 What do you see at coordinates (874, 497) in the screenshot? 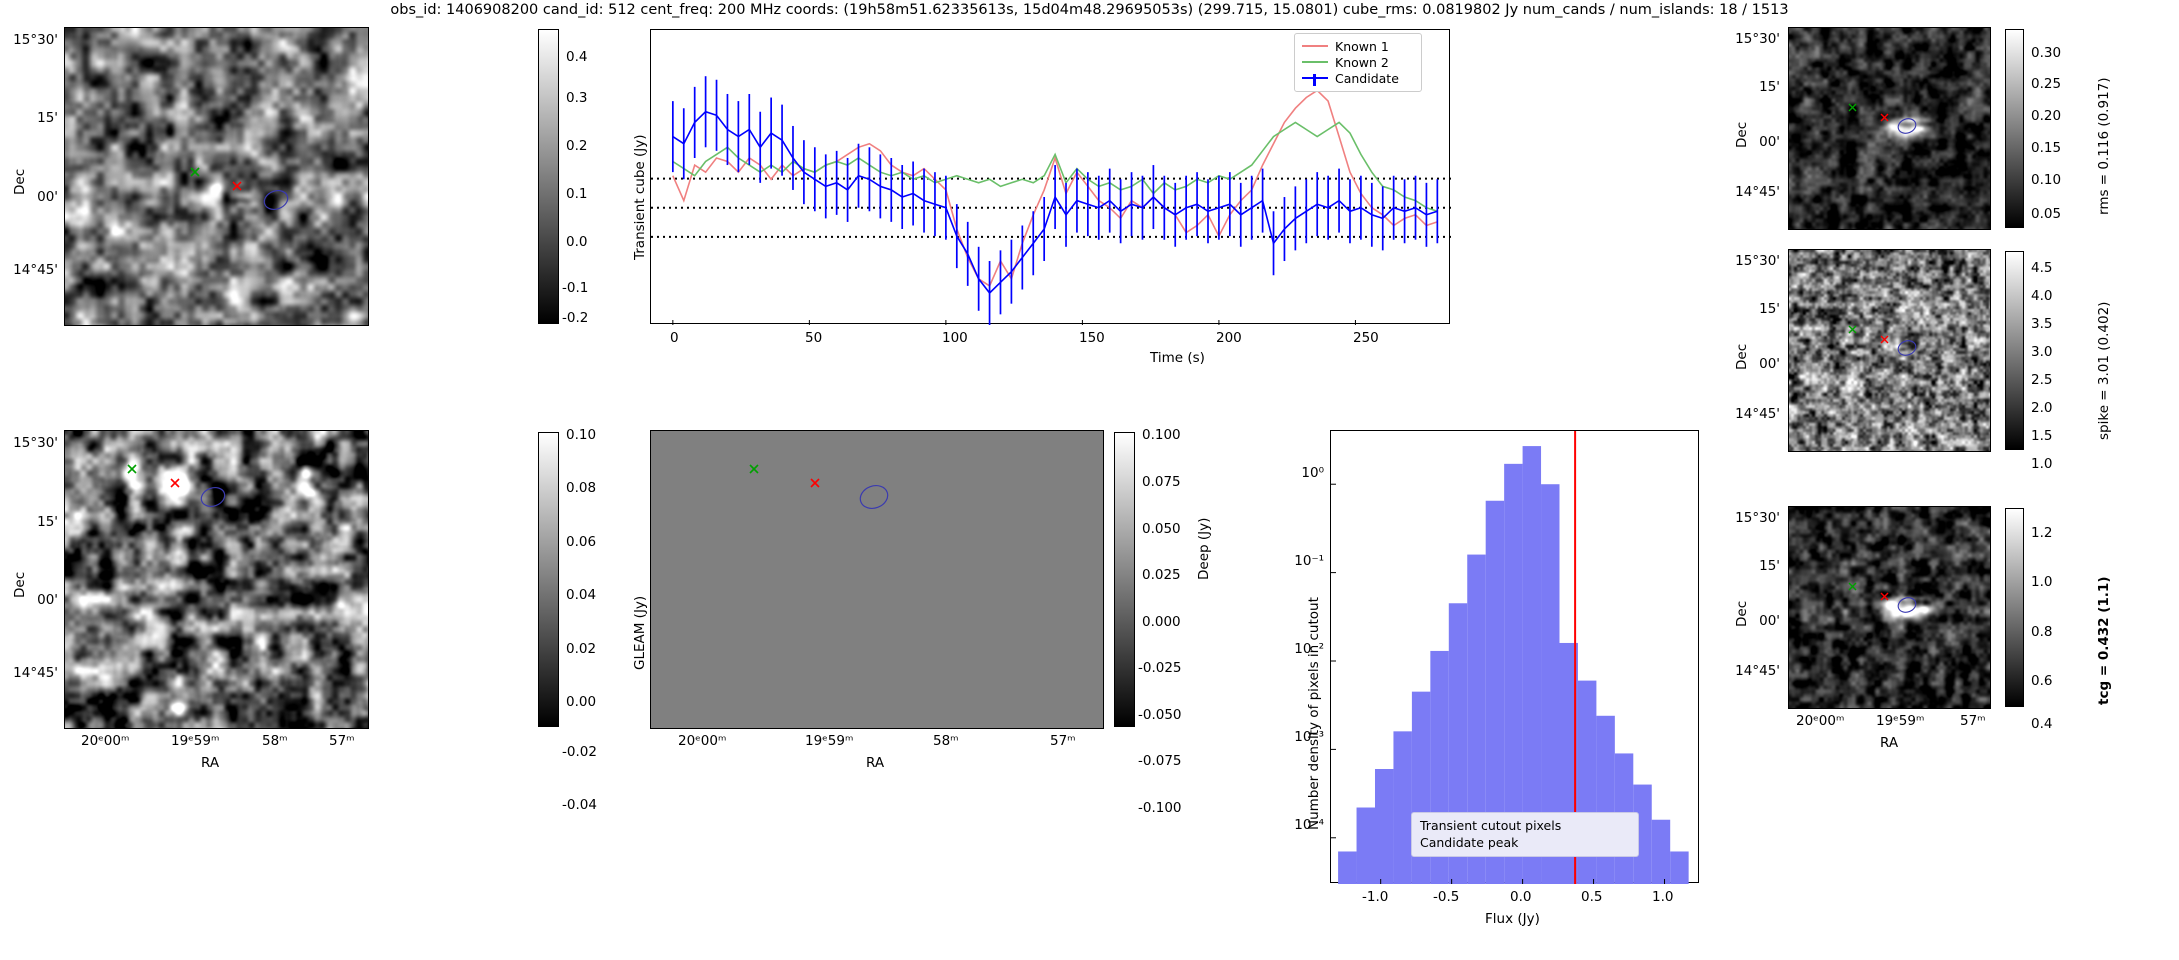
I see `candidate-ellipse` at bounding box center [874, 497].